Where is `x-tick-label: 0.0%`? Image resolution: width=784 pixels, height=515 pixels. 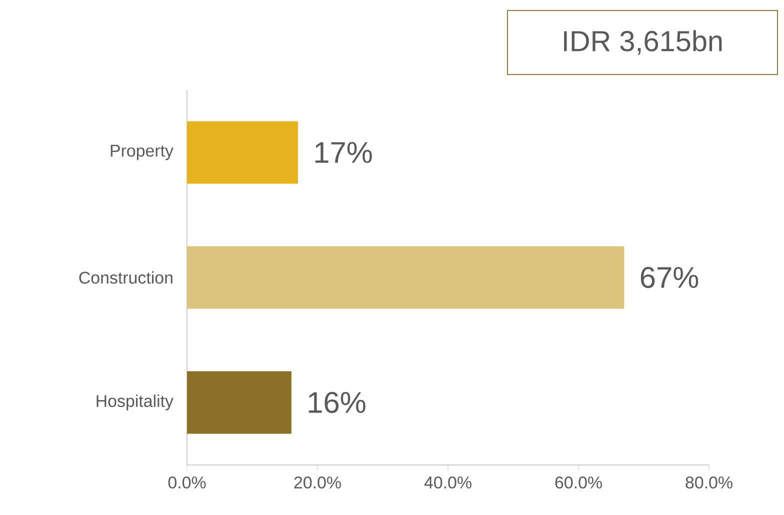
x-tick-label: 0.0% is located at coordinates (187, 482).